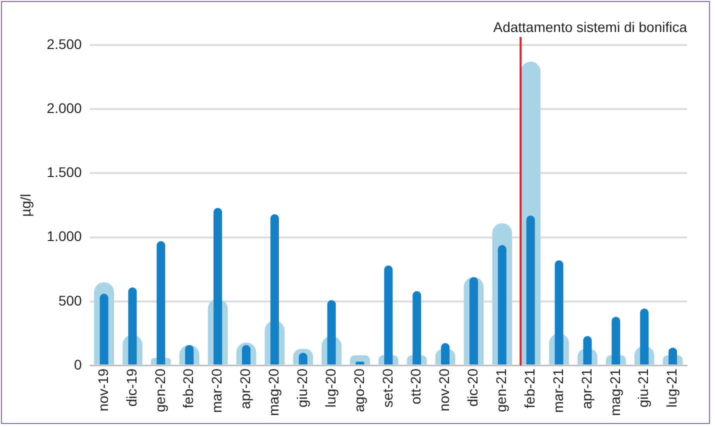 Image resolution: width=715 pixels, height=427 pixels. I want to click on y-axis-title: µg/l, so click(25, 205).